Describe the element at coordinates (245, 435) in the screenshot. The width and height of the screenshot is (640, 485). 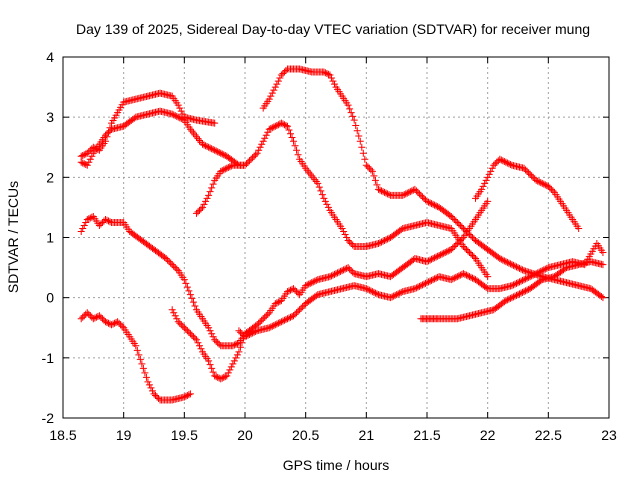
I see `x-tick-label: 20` at that location.